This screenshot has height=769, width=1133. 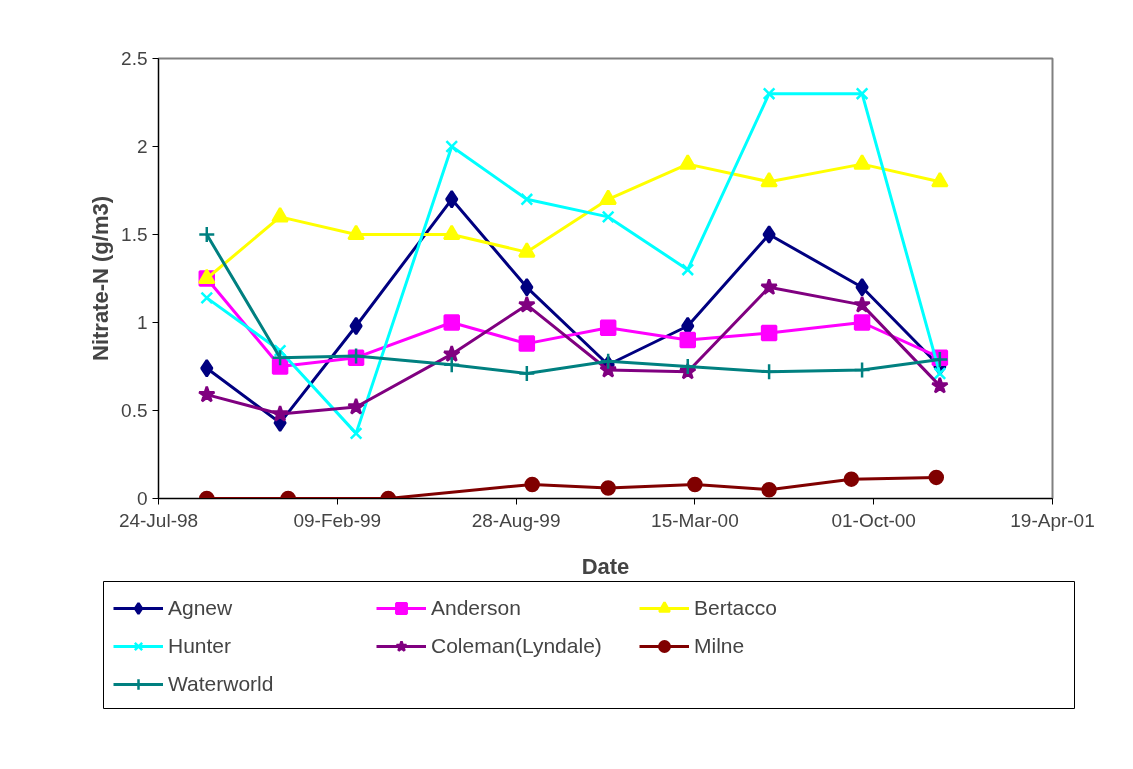 I want to click on x-tick-label: 28-Aug-99, so click(x=516, y=520).